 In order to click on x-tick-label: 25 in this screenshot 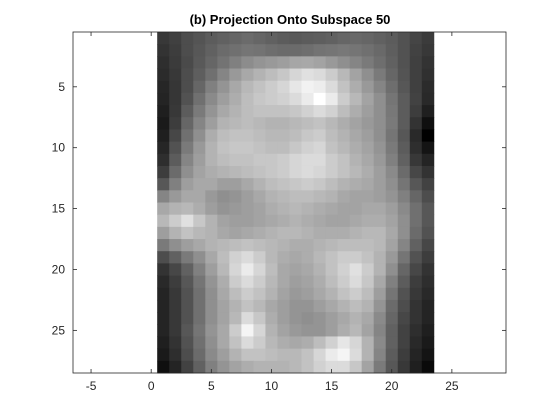, I will do `click(452, 386)`.